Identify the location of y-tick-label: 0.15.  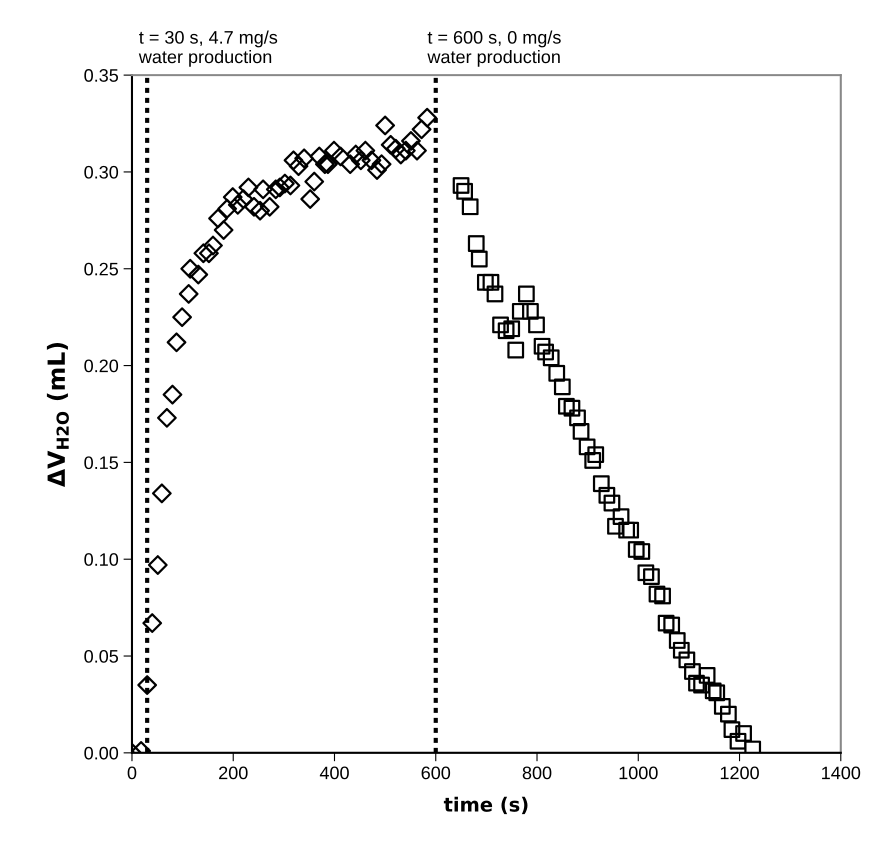
(101, 463).